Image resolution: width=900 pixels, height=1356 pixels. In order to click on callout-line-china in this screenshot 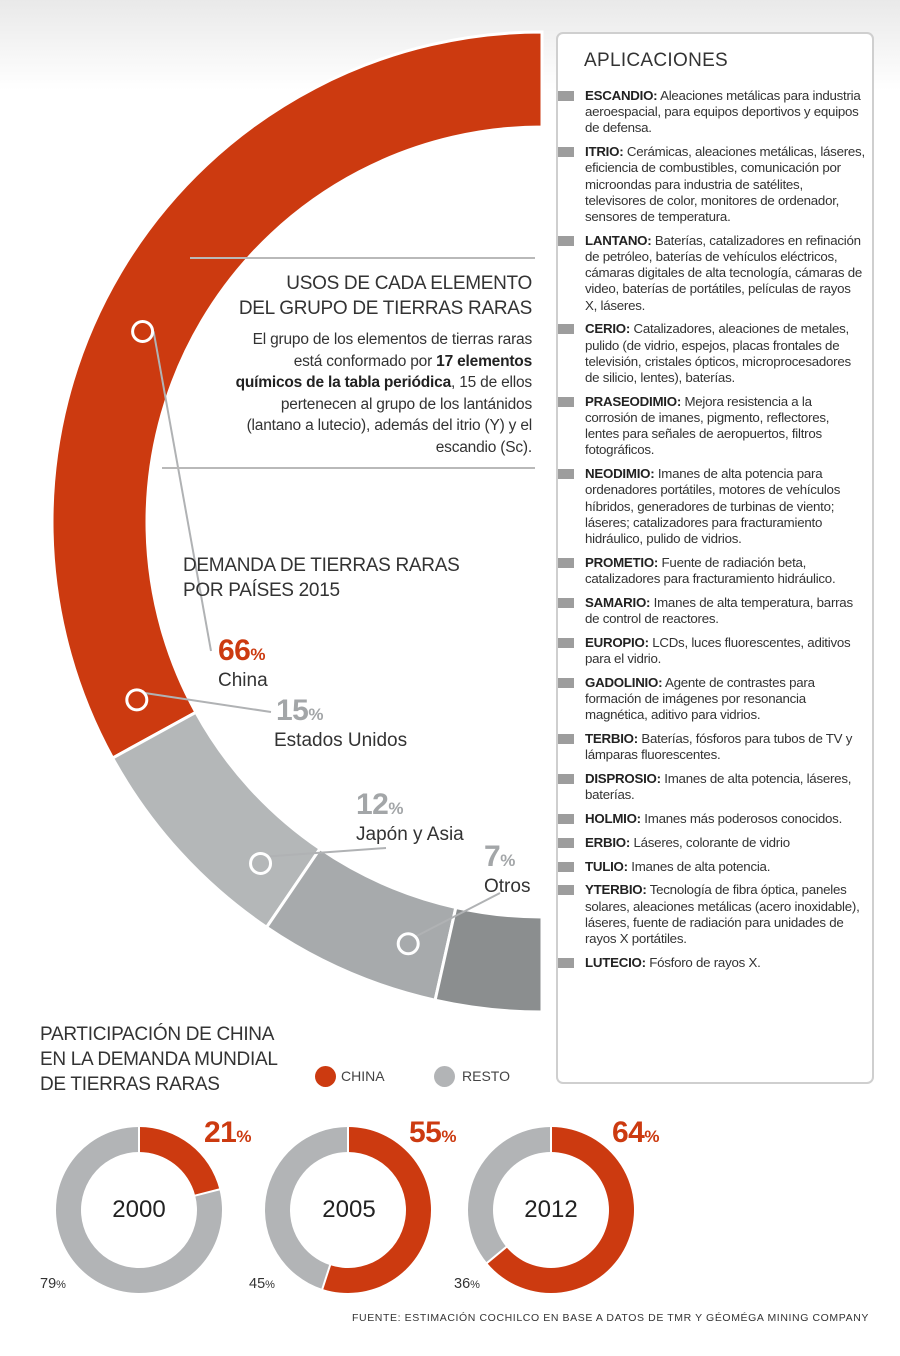, I will do `click(182, 491)`.